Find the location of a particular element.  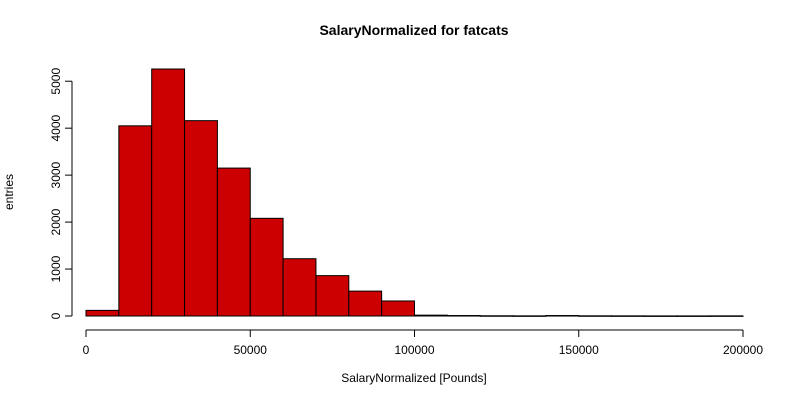

x-axis-label: SalaryNormalized [Pounds] is located at coordinates (413, 378).